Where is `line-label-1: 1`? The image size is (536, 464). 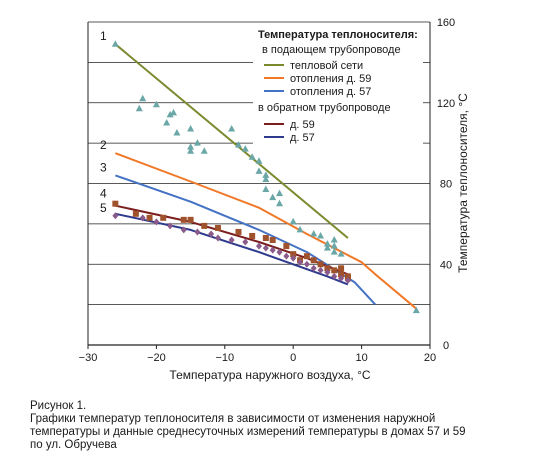
line-label-1: 1 is located at coordinates (103, 36).